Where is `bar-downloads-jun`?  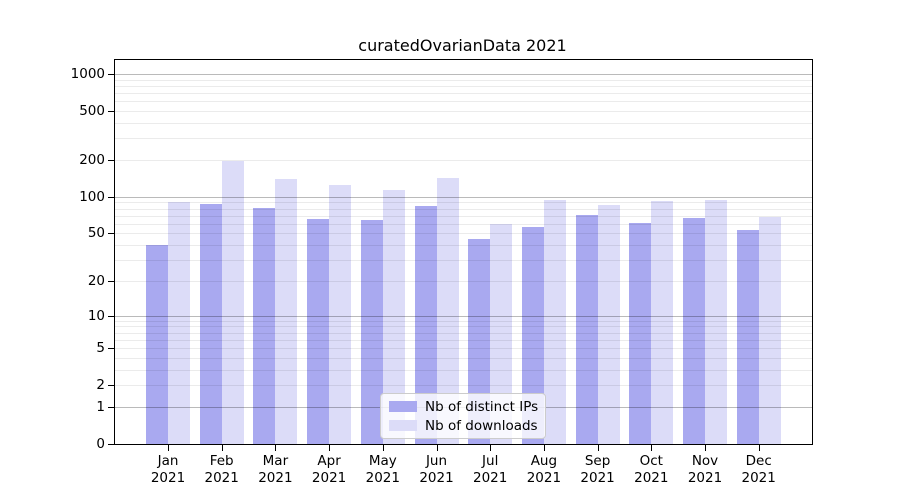 bar-downloads-jun is located at coordinates (447, 310).